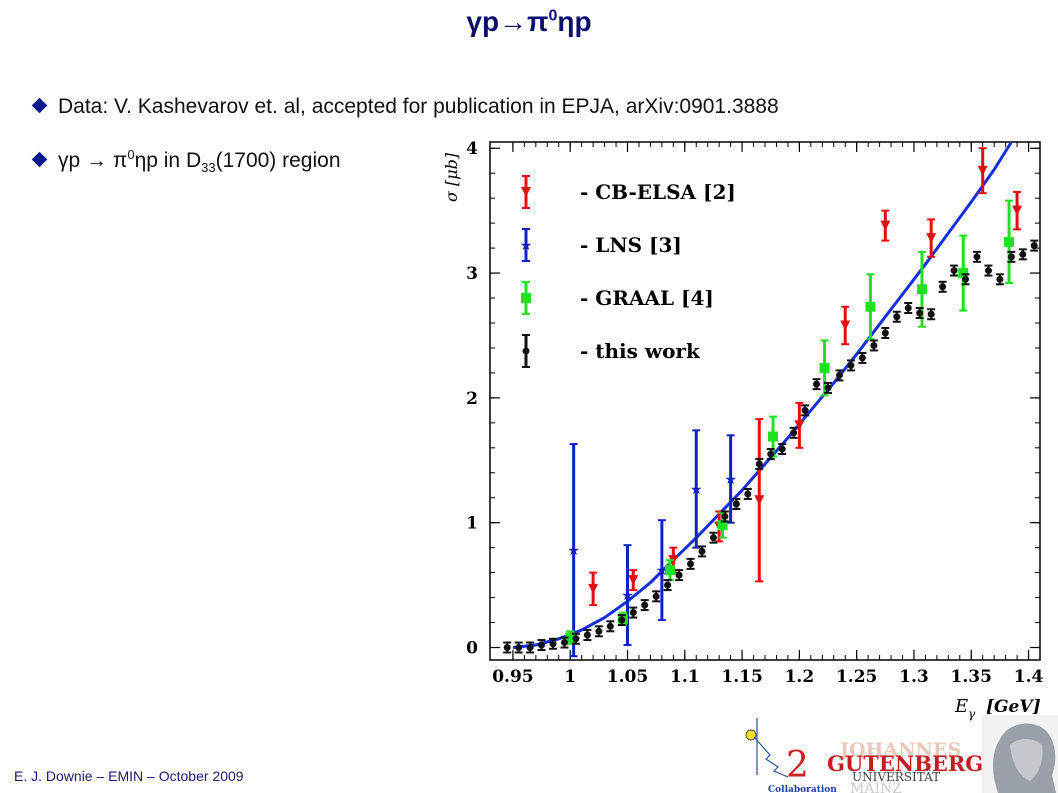 This screenshot has width=1058, height=793. Describe the element at coordinates (797, 765) in the screenshot. I see `a2-digit: 2` at that location.